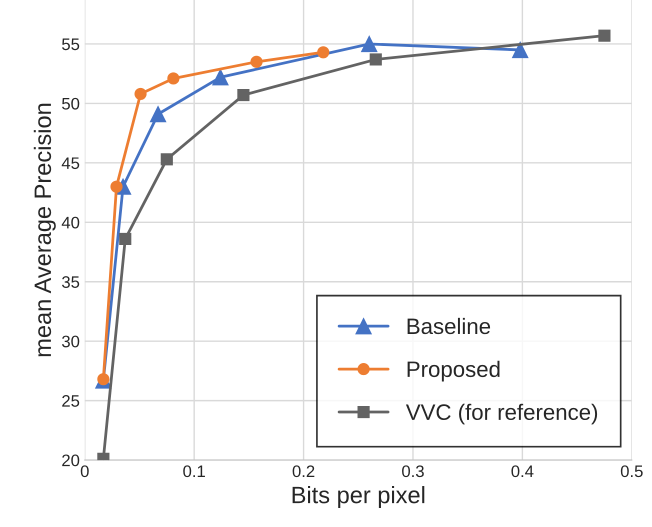 This screenshot has height=527, width=652. Describe the element at coordinates (449, 326) in the screenshot. I see `legend-label: Baseline` at that location.